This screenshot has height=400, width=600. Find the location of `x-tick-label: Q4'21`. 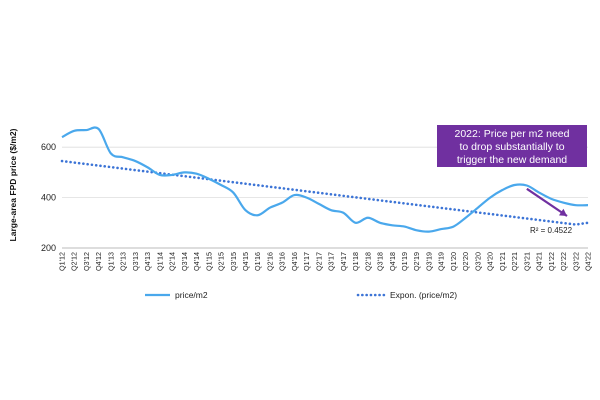

x-tick-label: Q4'21 is located at coordinates (539, 261).